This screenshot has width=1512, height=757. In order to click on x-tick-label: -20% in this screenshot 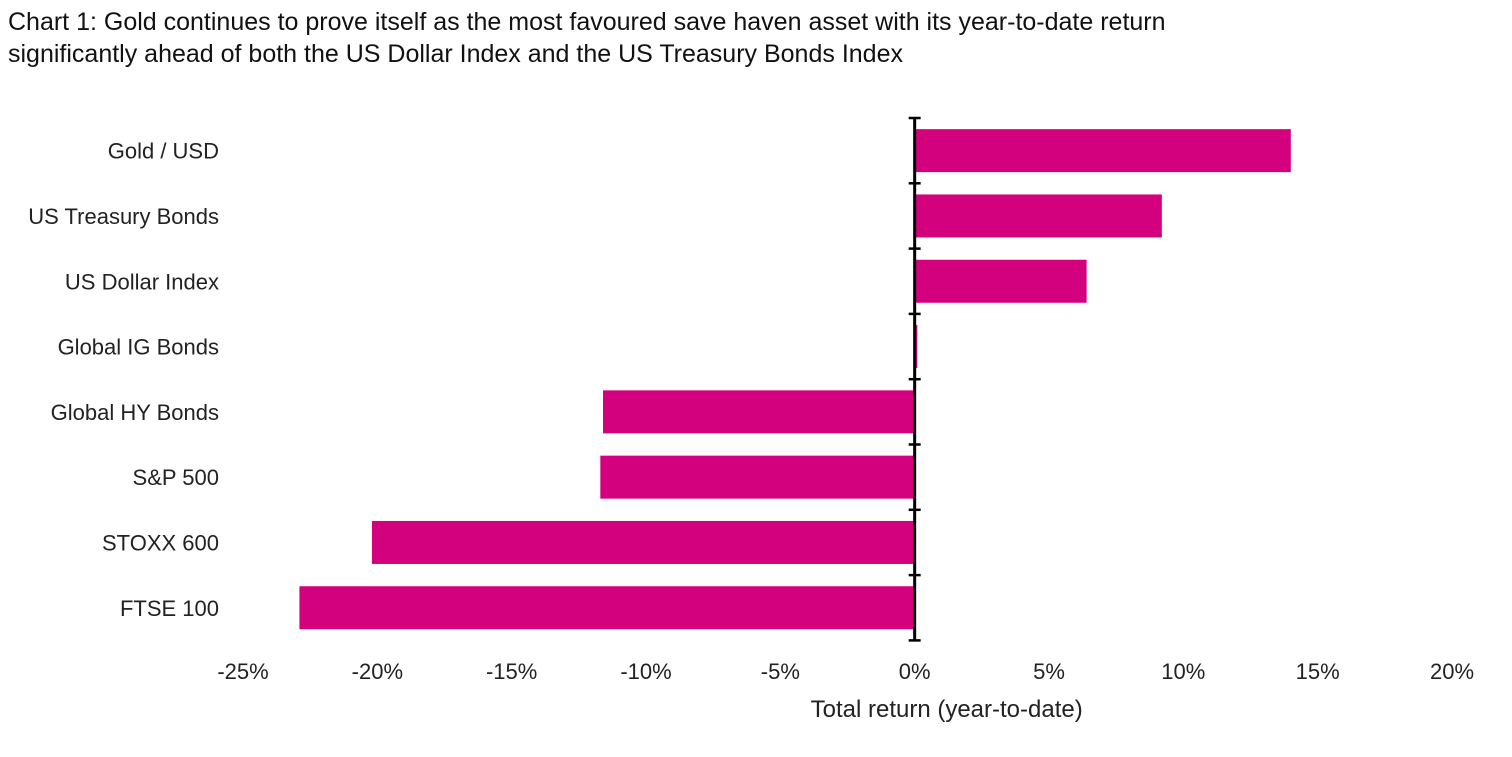, I will do `click(377, 671)`.